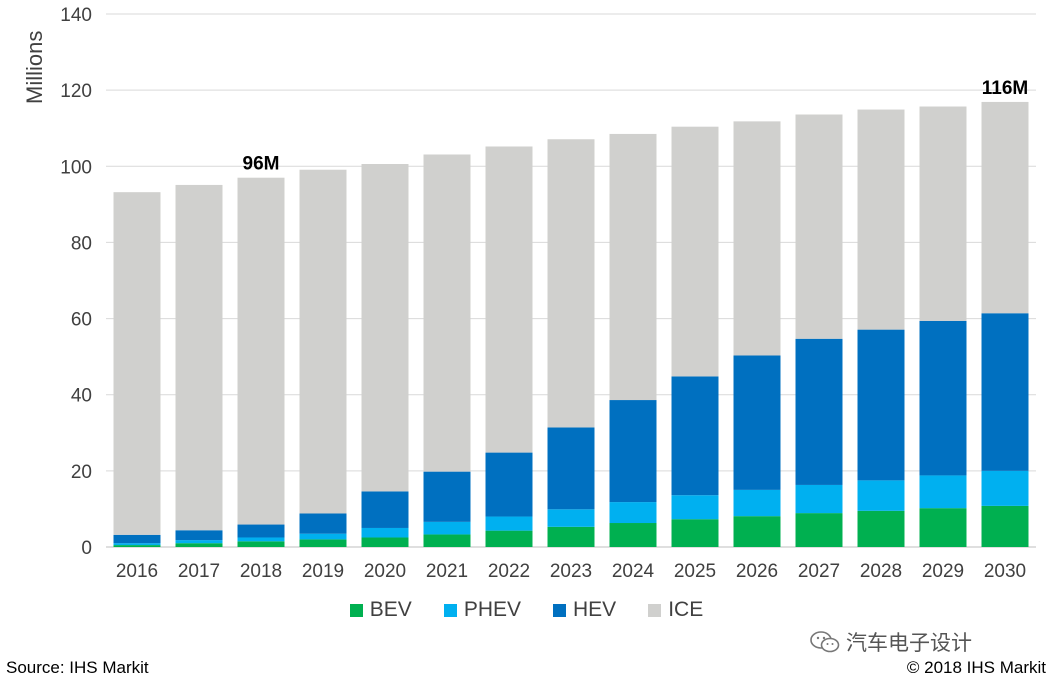 The width and height of the screenshot is (1053, 686). Describe the element at coordinates (509, 571) in the screenshot. I see `x-tick-label: 2022` at that location.